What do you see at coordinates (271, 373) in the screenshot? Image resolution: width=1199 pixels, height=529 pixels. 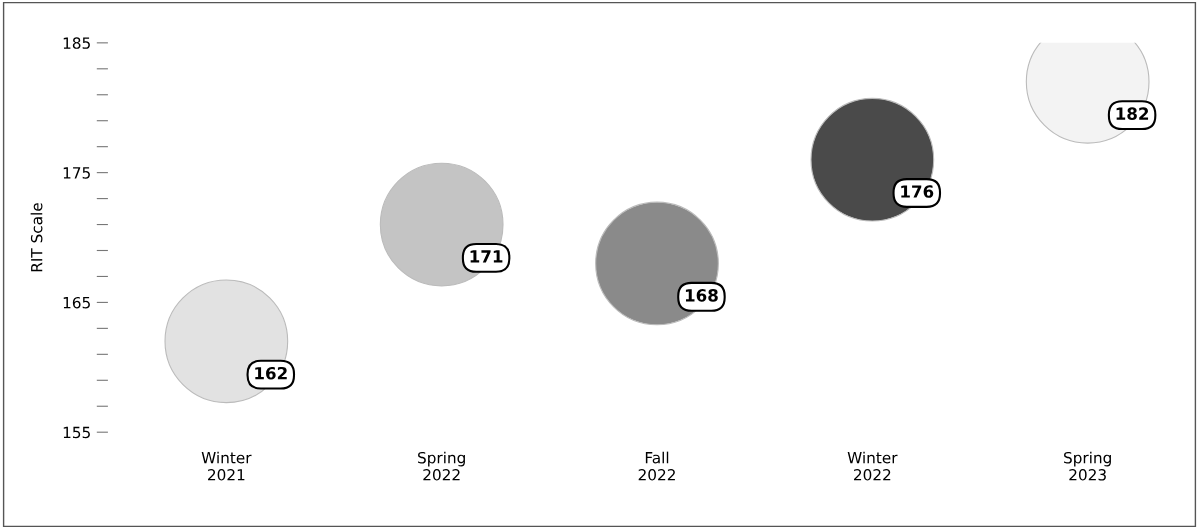 I see `data-label: 162` at bounding box center [271, 373].